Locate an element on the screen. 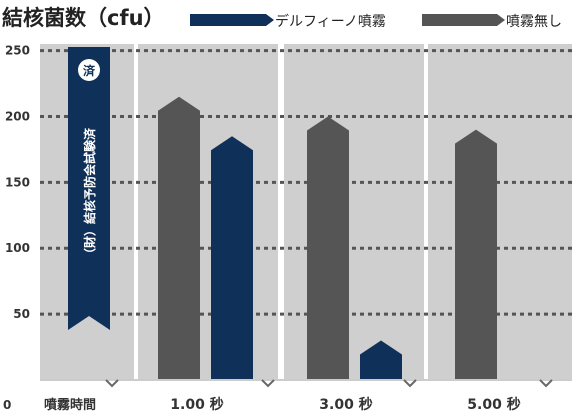 The height and width of the screenshot is (418, 580). y-tick-200: 200 is located at coordinates (17, 116).